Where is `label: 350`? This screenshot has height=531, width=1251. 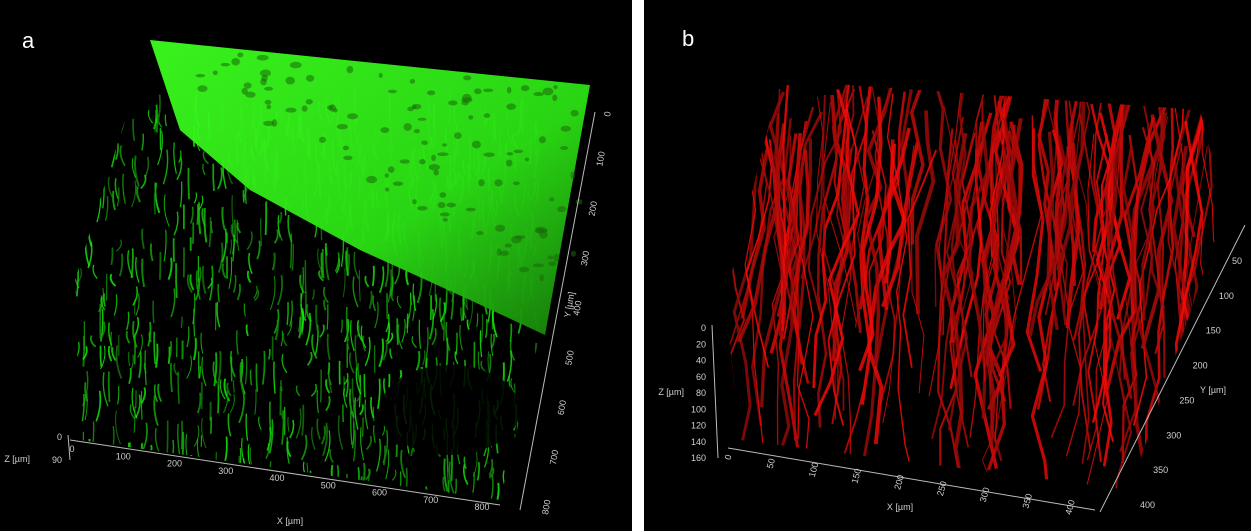
label: 350 is located at coordinates (1028, 500).